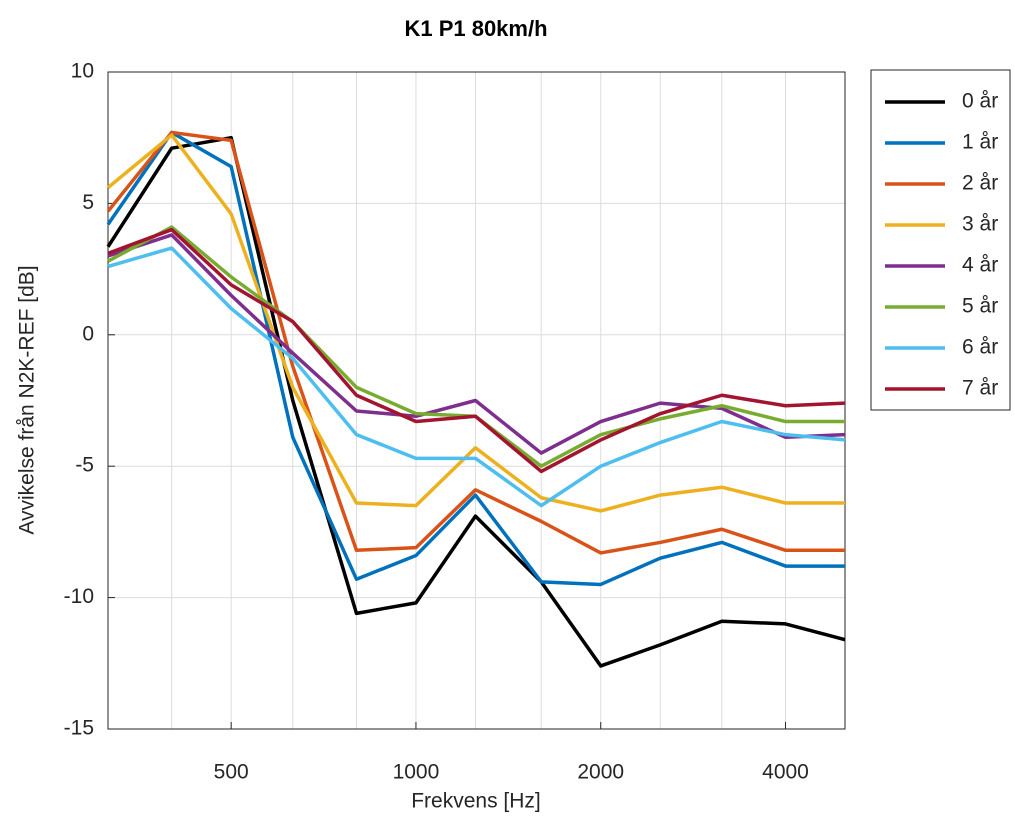  Describe the element at coordinates (79, 596) in the screenshot. I see `y-tick-label: -10` at that location.